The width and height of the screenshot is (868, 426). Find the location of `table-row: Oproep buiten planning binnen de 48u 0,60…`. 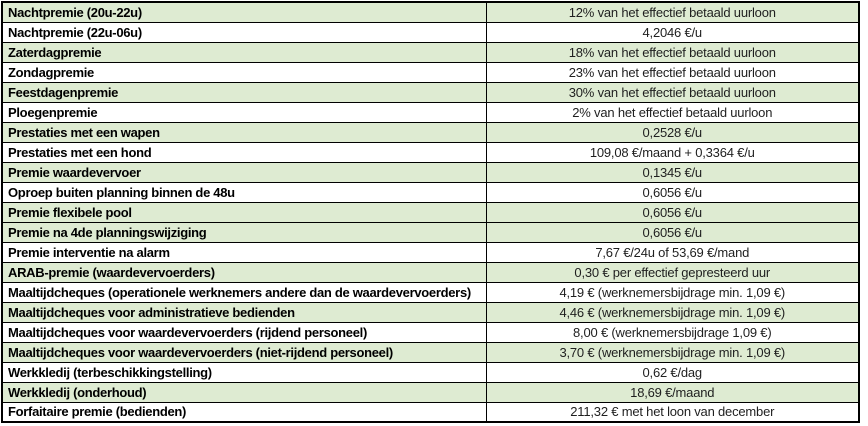

table-row: Oproep buiten planning binnen de 48u 0,60… is located at coordinates (430, 192).